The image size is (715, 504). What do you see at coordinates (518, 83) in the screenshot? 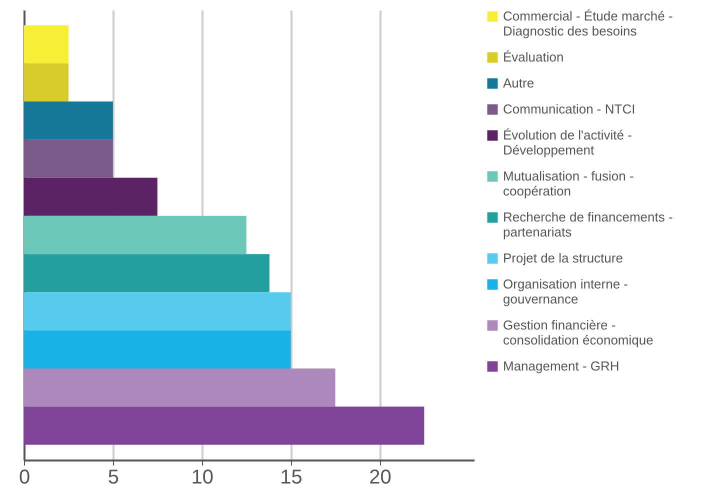
I see `legend-label: Autre` at bounding box center [518, 83].